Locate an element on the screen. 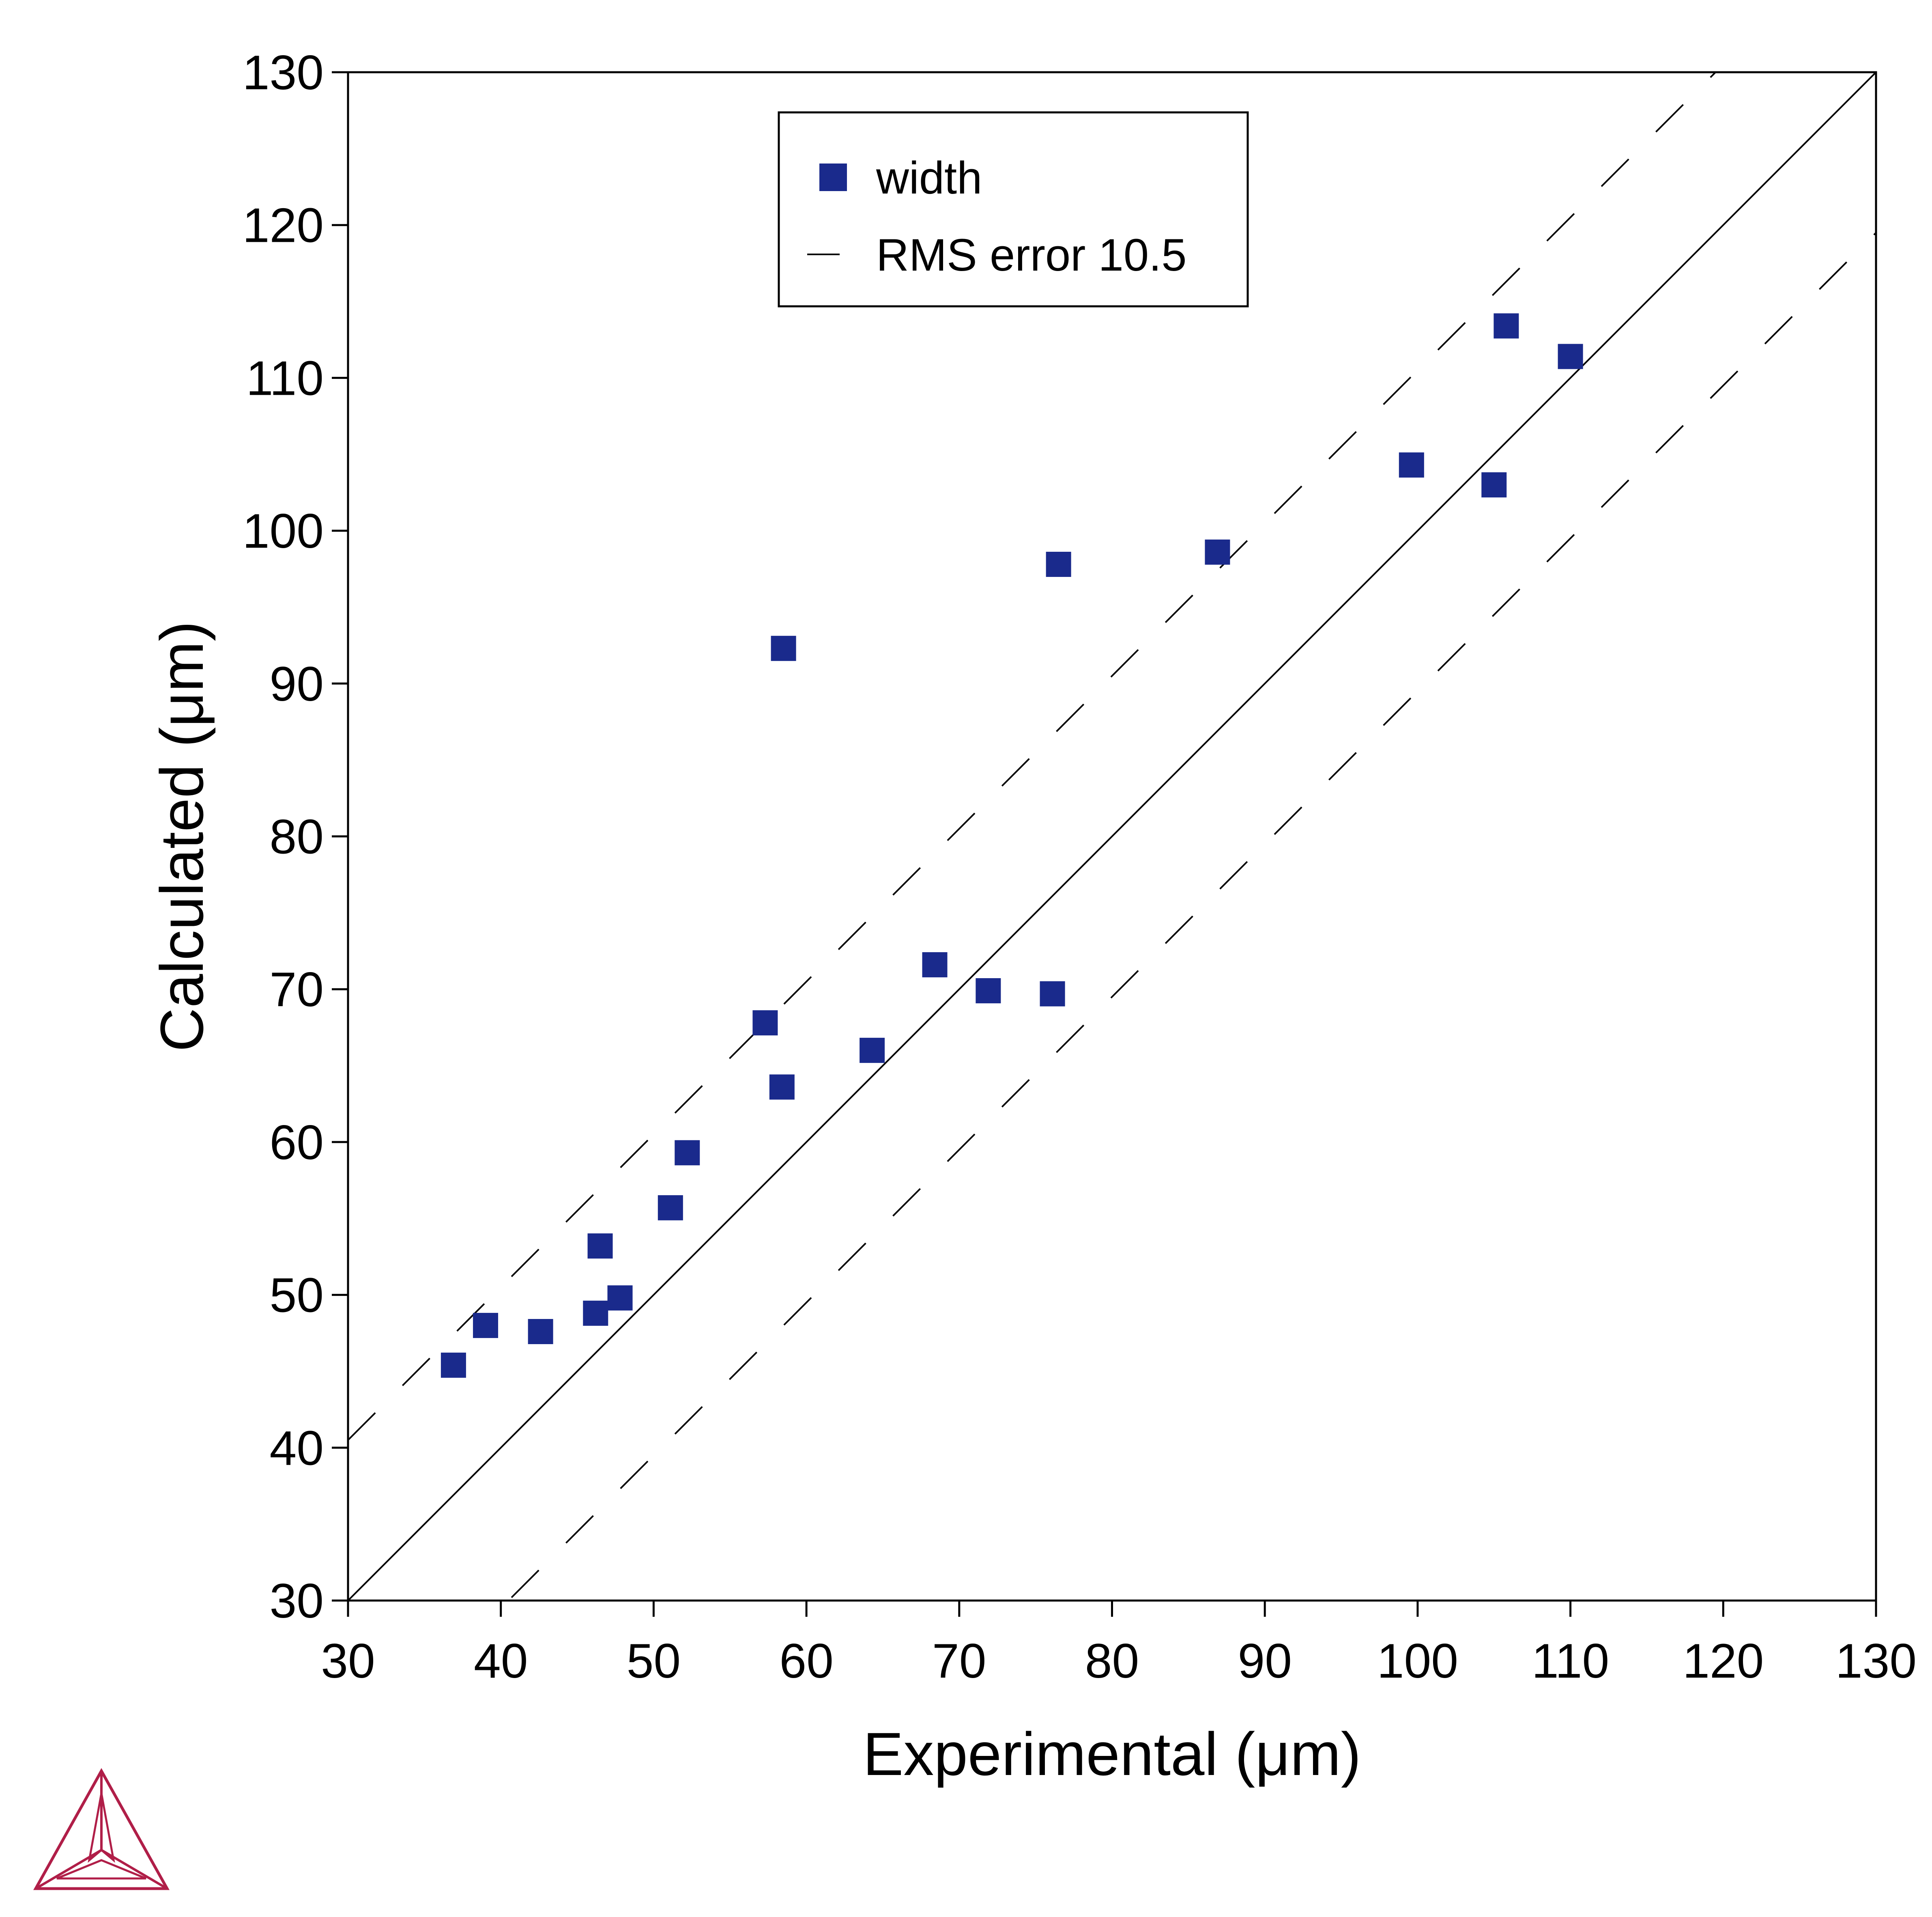 This screenshot has width=1932, height=1917. y-tick-label: 60 is located at coordinates (297, 1142).